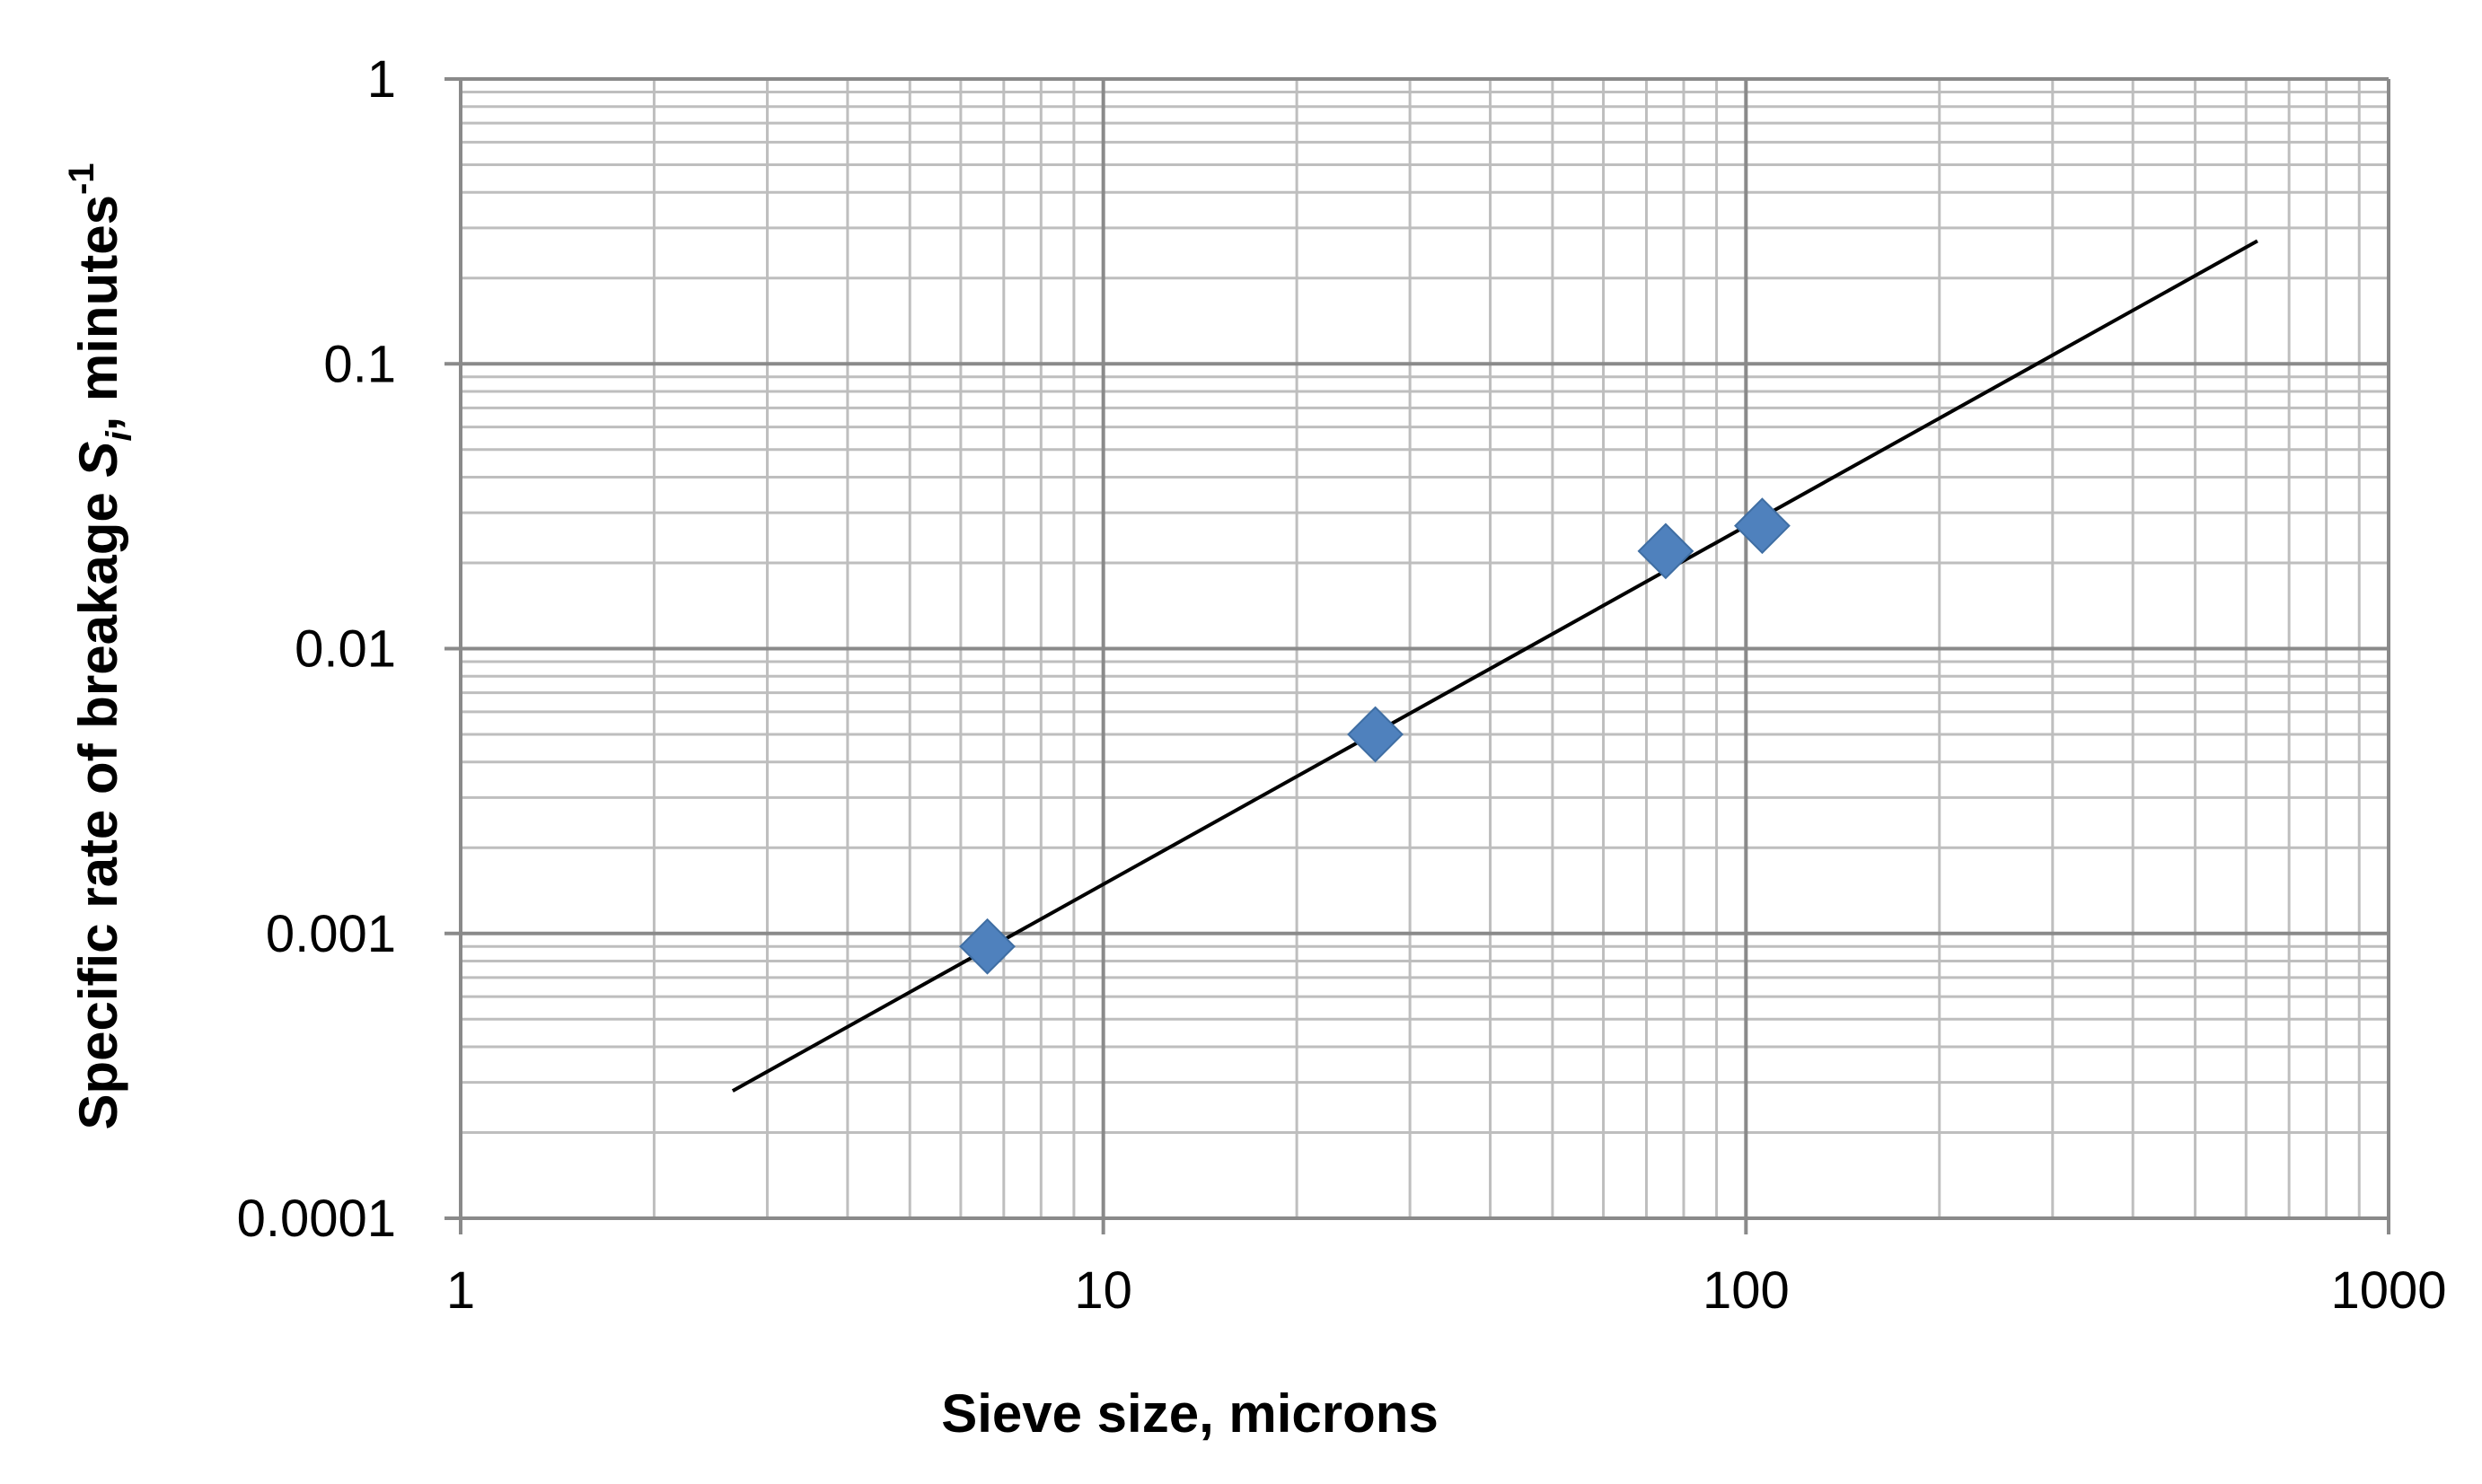 The height and width of the screenshot is (1484, 2482). Describe the element at coordinates (316, 1219) in the screenshot. I see `y-tick-label: 0.0001` at that location.